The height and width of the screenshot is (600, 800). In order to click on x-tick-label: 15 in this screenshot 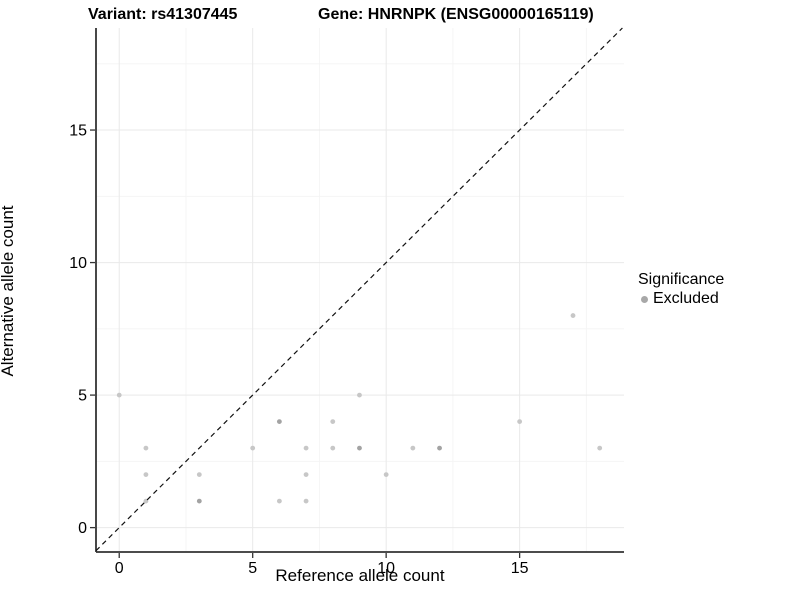, I will do `click(520, 568)`.